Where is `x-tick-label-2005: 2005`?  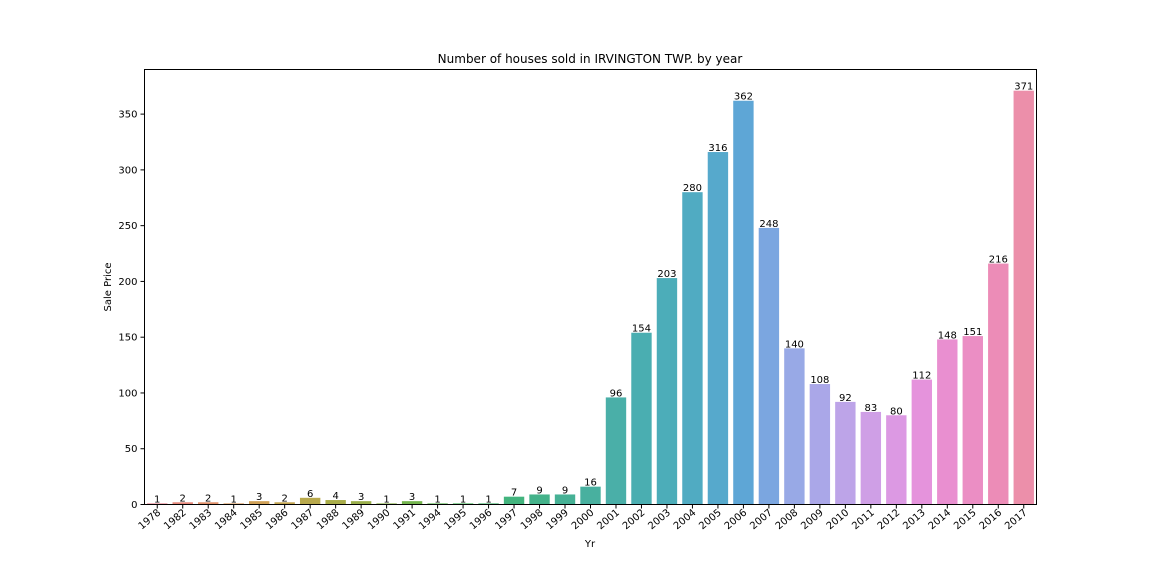 x-tick-label-2005: 2005 is located at coordinates (710, 519).